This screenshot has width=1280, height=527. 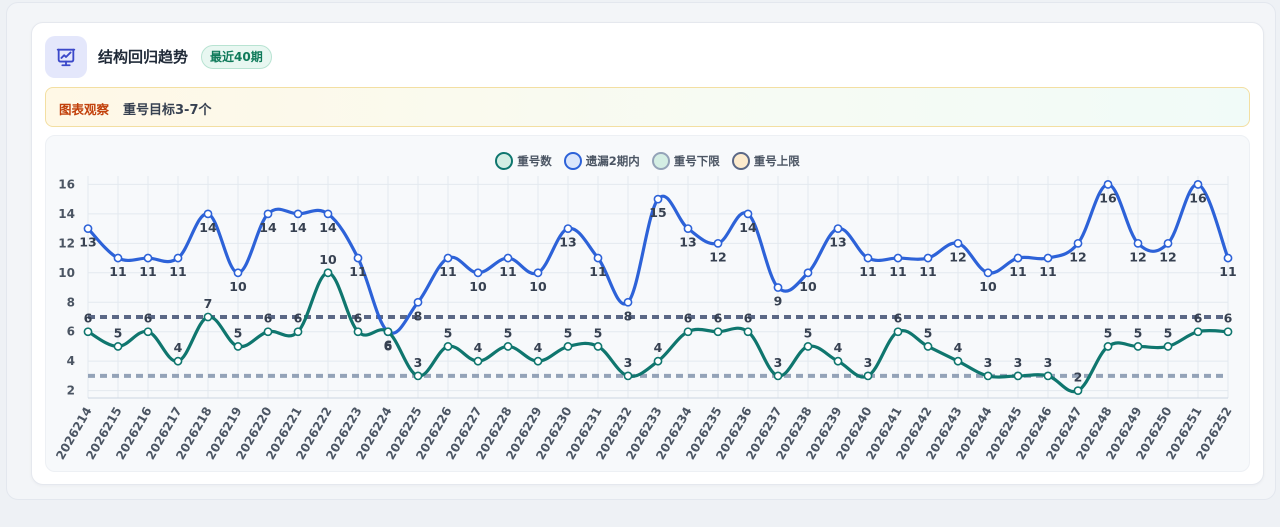 I want to click on chart-legend: 重号数 遗漏2期内 重号下限 重号上限, so click(x=647, y=161).